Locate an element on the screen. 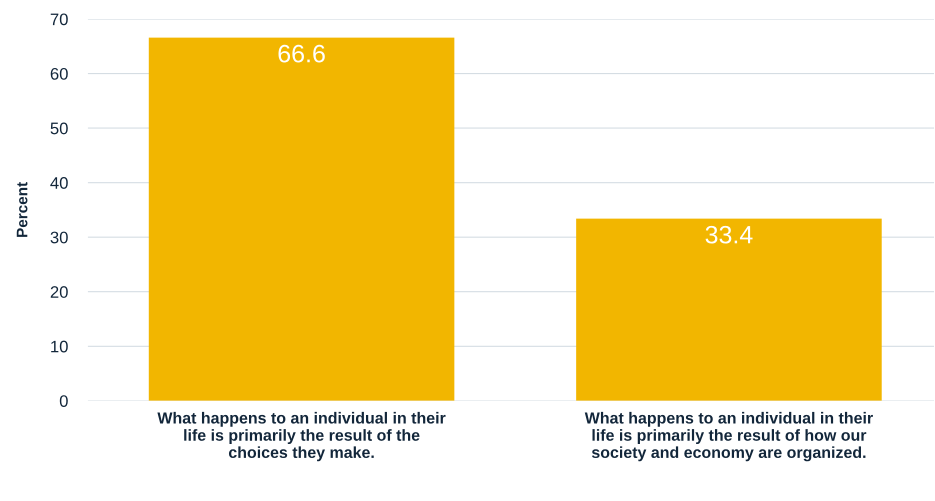 Image resolution: width=935 pixels, height=501 pixels. data-label: 66.6 is located at coordinates (301, 53).